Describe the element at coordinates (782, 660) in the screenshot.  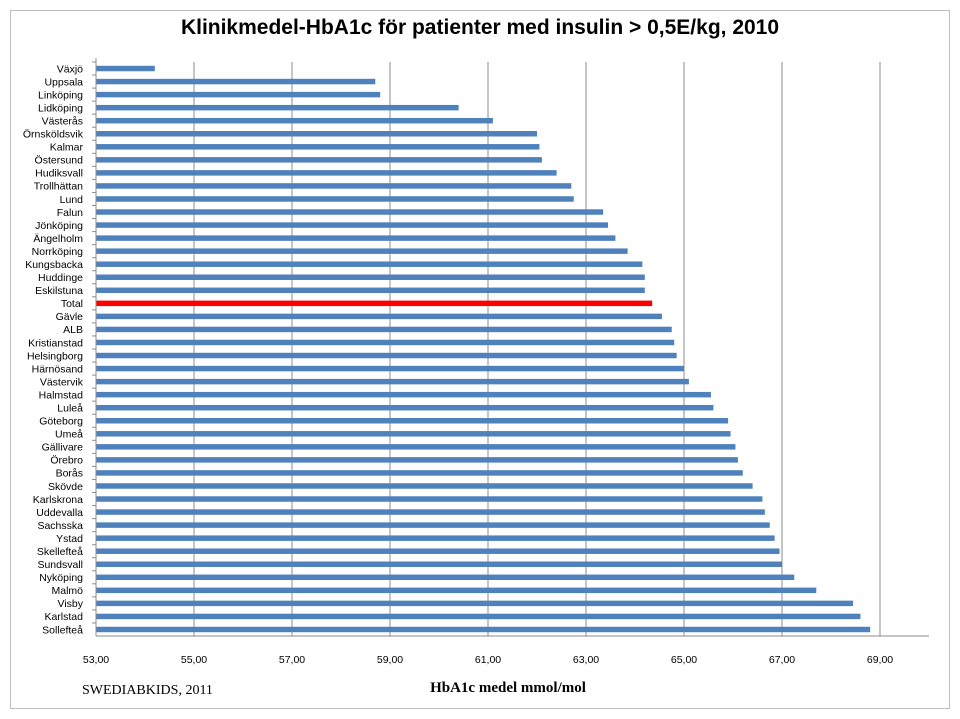
I see `x-tick-label: 67,00` at that location.